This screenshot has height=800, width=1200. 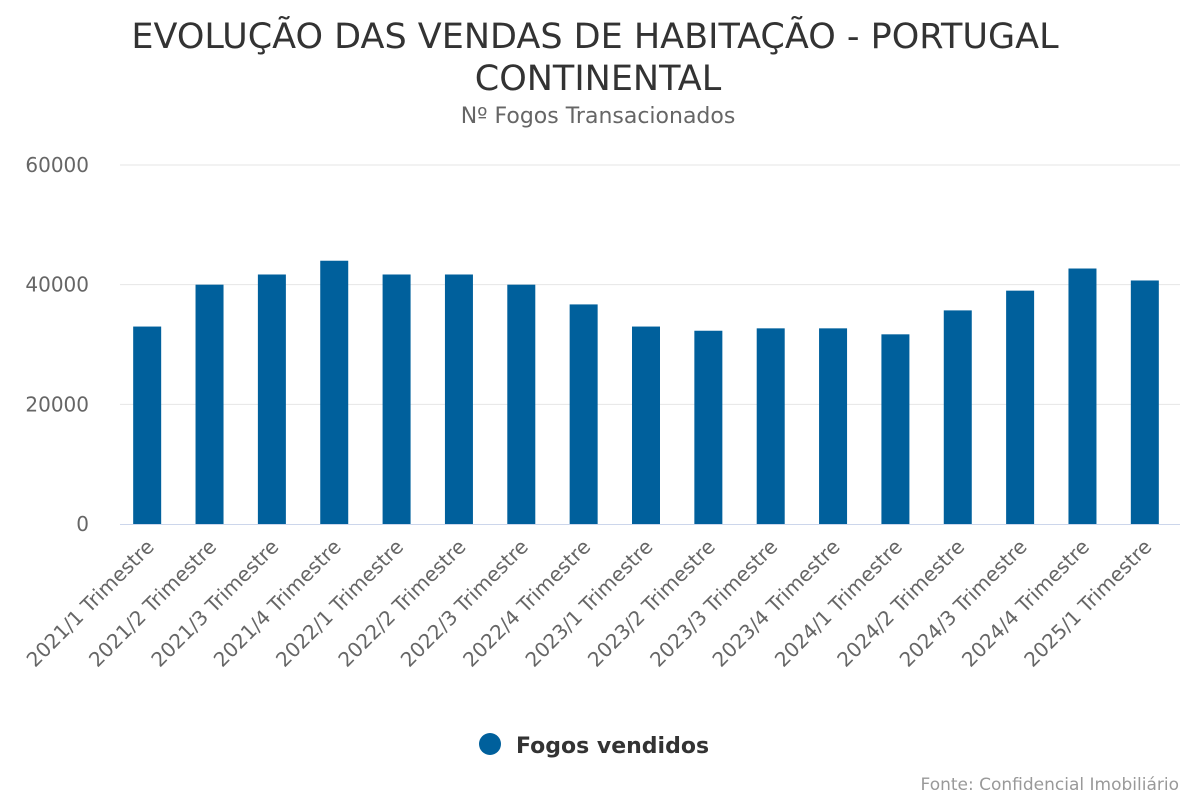 I want to click on y-tick-label: 40000, so click(x=57, y=285).